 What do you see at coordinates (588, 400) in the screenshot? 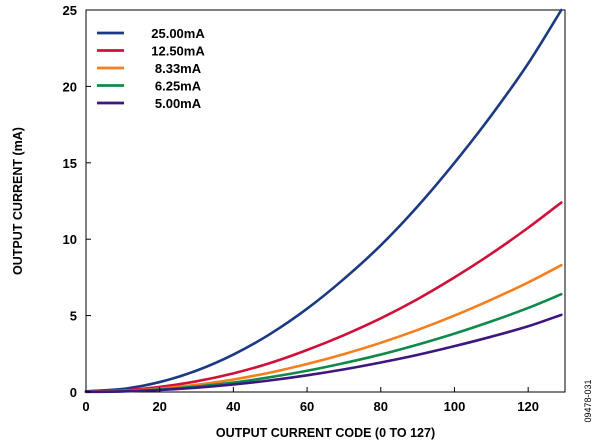
I see `figure-code: 09478-031` at bounding box center [588, 400].